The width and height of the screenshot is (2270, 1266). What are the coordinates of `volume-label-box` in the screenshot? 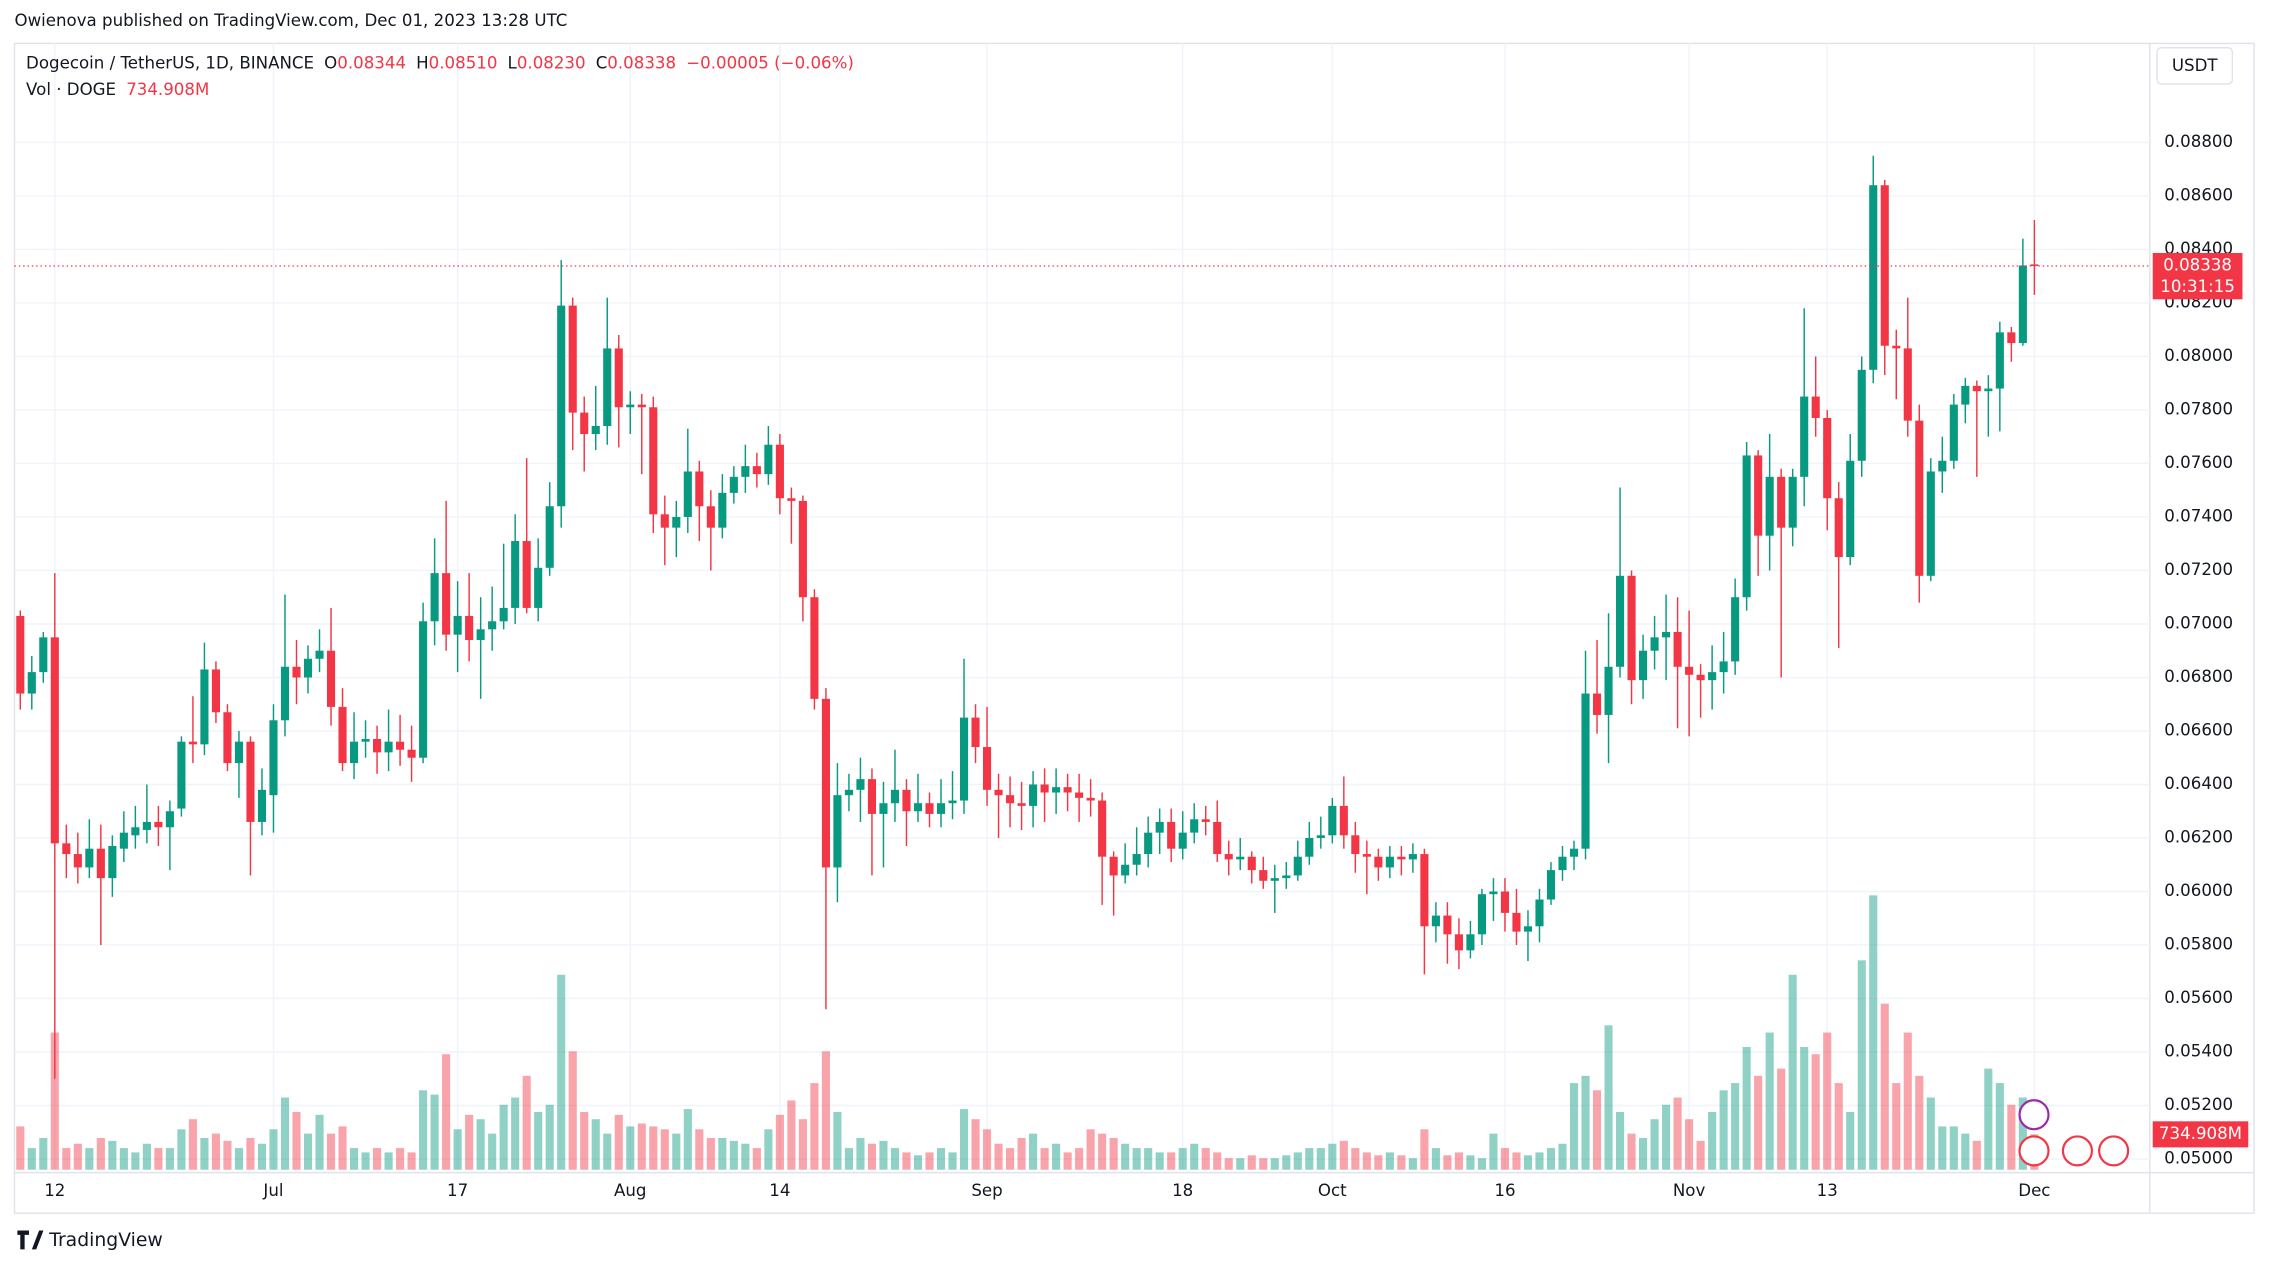 It's located at (2200, 1134).